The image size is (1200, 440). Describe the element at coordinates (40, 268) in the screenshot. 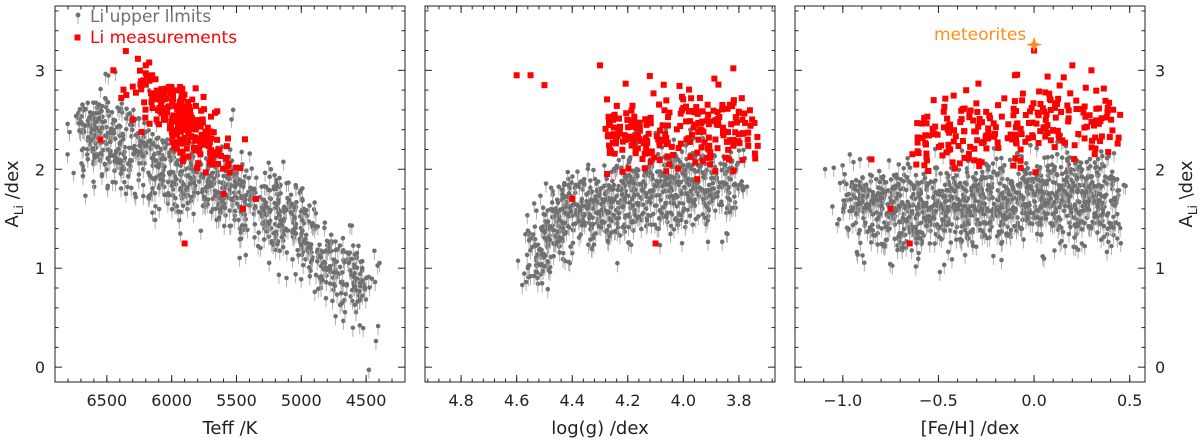

I see `y-tick-label: 1` at that location.